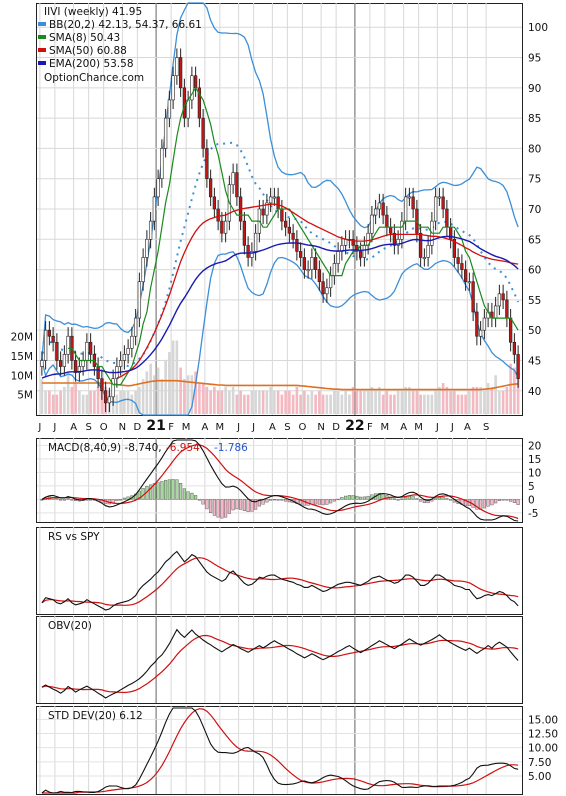 Image resolution: width=566 pixels, height=796 pixels. I want to click on x-tick-label: O, so click(302, 427).